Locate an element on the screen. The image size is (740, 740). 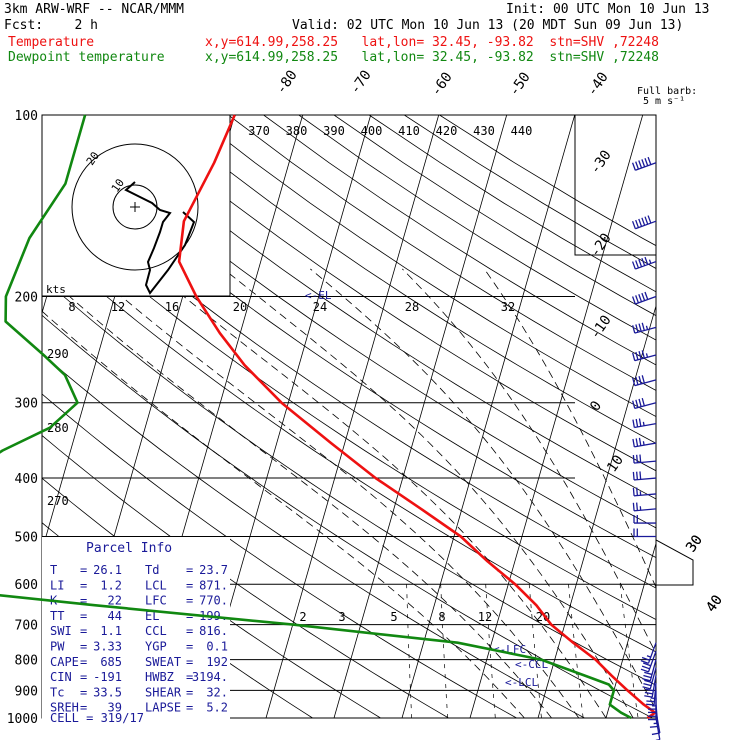
isotherm-label-40: 40 is located at coordinates (714, 603).